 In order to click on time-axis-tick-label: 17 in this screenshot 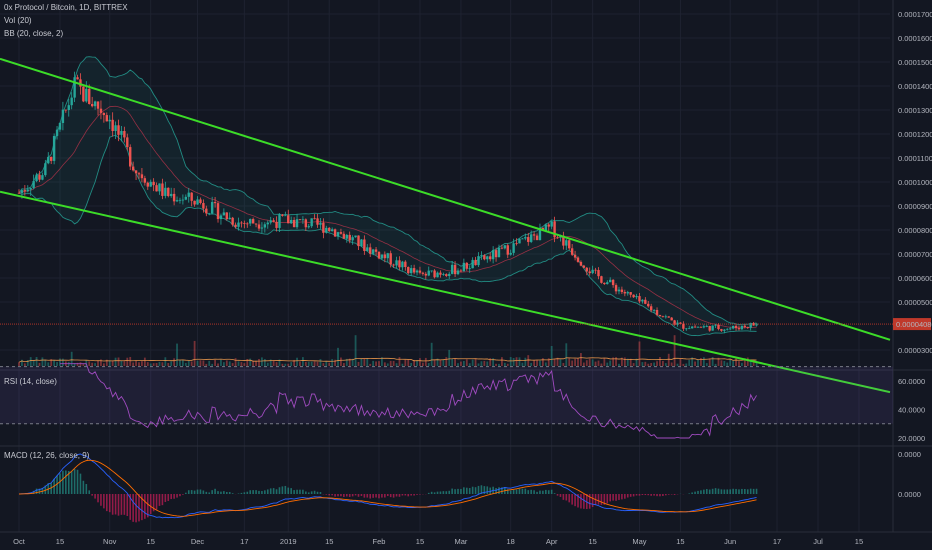, I will do `click(244, 541)`.